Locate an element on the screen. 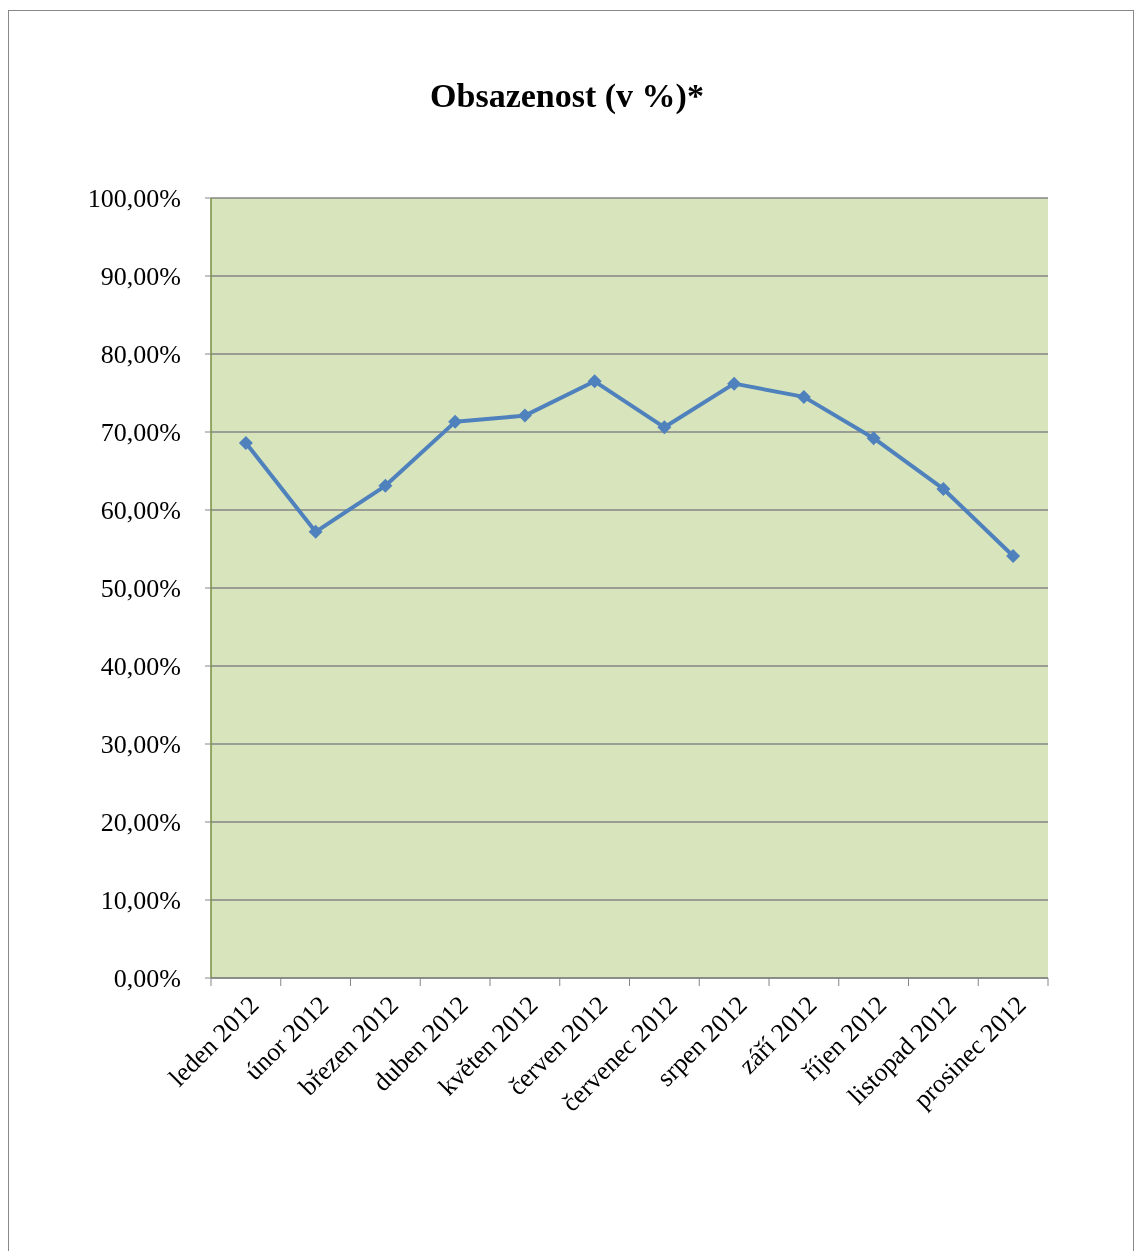 Image resolution: width=1134 pixels, height=1251 pixels. y-tick-label: 50,00% is located at coordinates (140, 589).